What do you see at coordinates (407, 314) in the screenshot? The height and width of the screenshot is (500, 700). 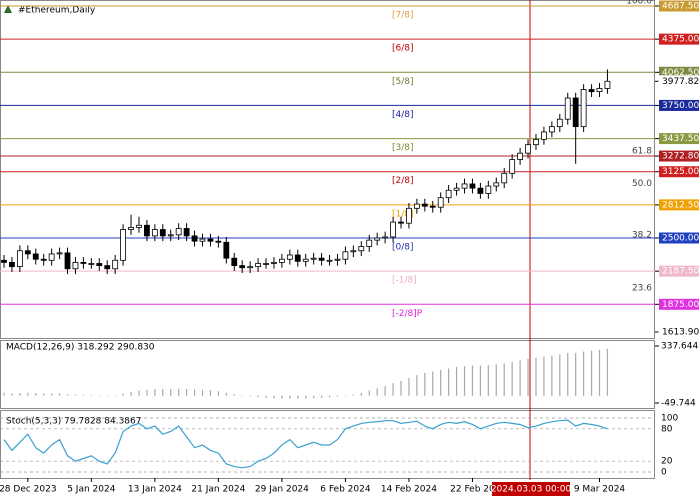 I see `murrey-label: [-2/8]P` at bounding box center [407, 314].